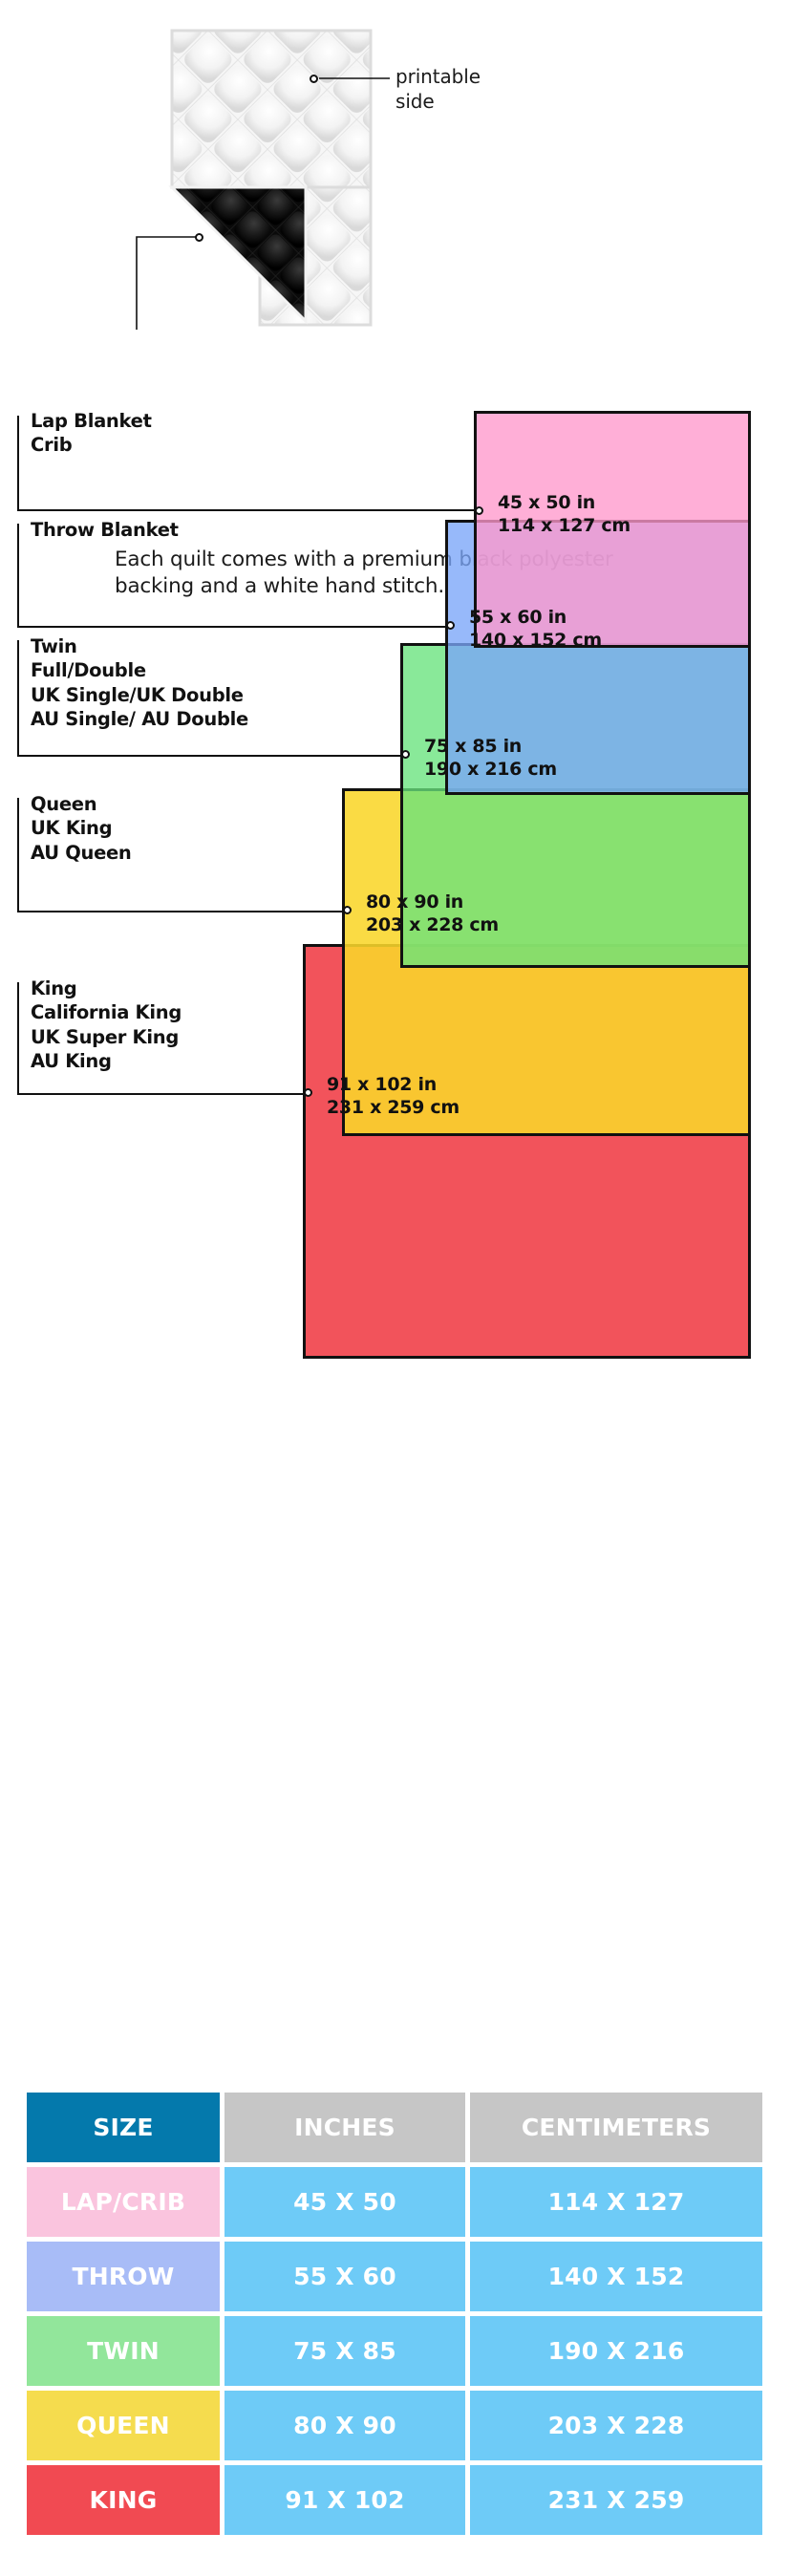 The width and height of the screenshot is (791, 2576). What do you see at coordinates (344, 2127) in the screenshot?
I see `table-header-inches: INCHES` at bounding box center [344, 2127].